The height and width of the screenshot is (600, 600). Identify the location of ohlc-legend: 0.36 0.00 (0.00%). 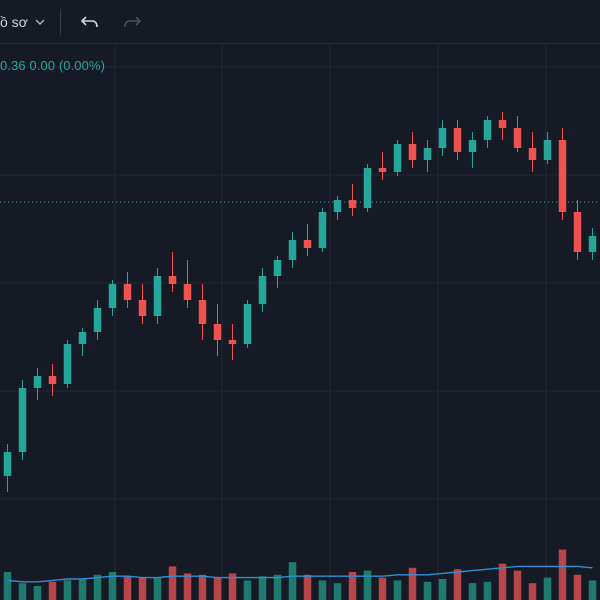
(53, 65).